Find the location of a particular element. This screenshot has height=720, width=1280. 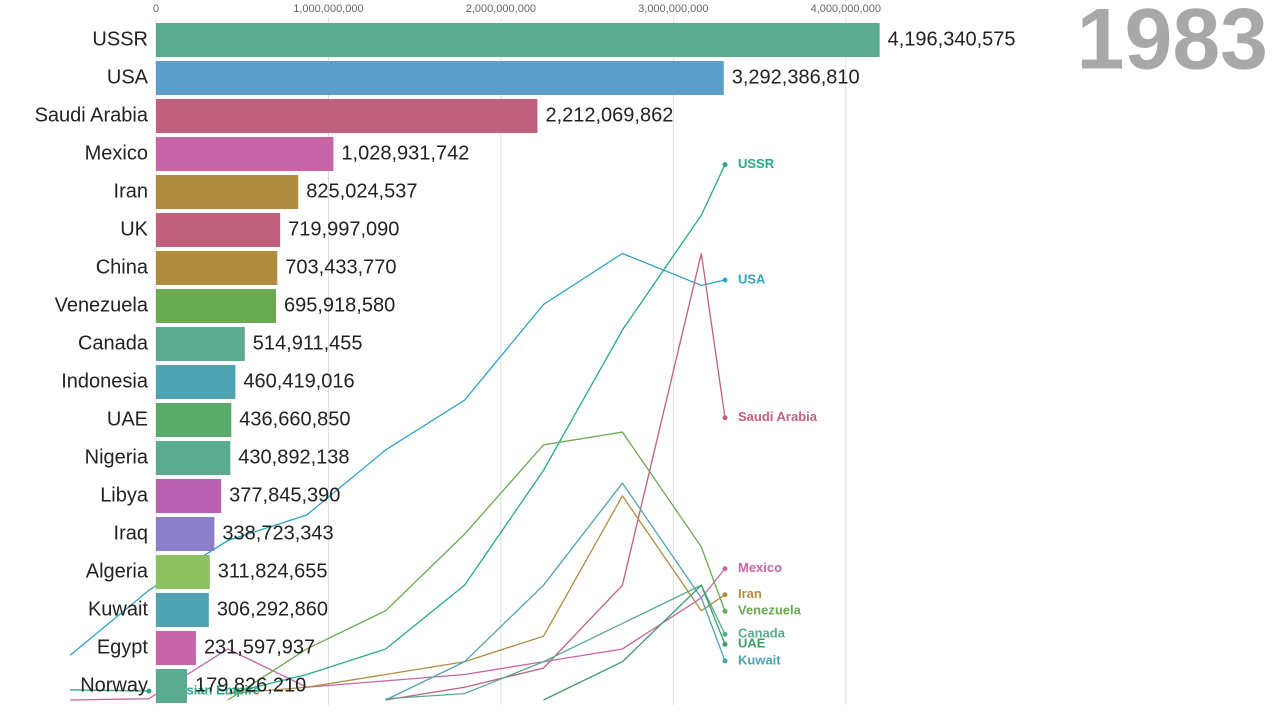

value-label: 825,024,537 is located at coordinates (361, 191).